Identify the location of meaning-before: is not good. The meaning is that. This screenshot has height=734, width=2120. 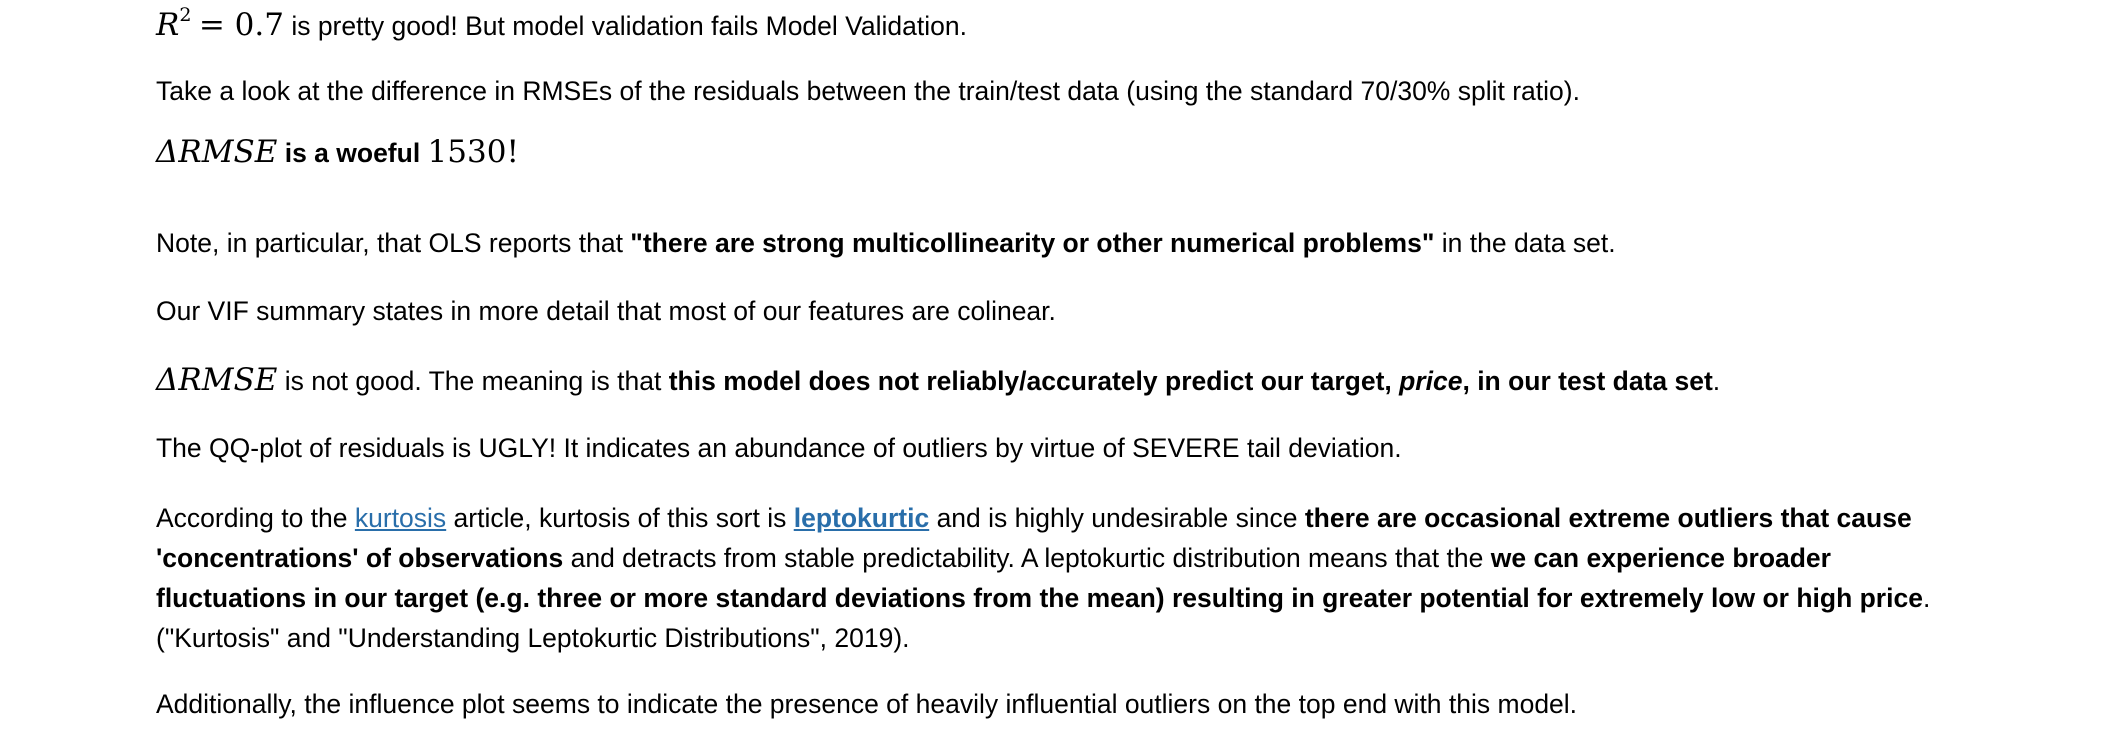
(473, 381).